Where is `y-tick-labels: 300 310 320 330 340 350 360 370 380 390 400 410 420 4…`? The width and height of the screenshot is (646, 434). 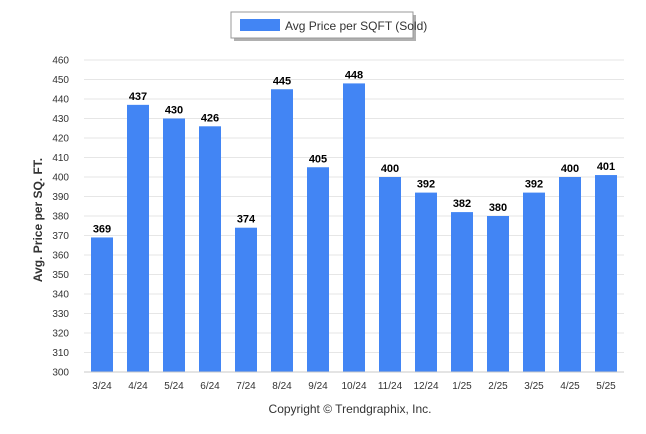 y-tick-labels: 300 310 320 330 340 350 360 370 380 390 400 410 420 4… is located at coordinates (60, 217).